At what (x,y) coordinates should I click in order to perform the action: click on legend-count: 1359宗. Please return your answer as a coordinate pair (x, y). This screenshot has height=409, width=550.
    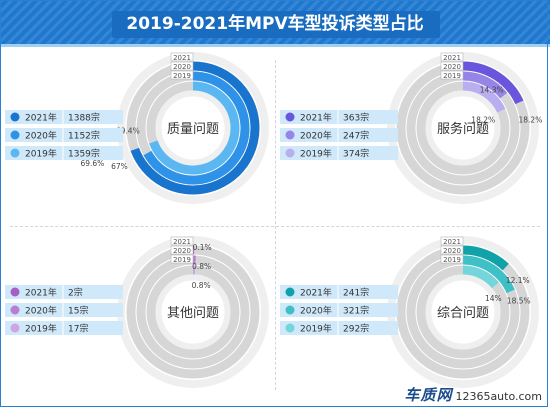
    Looking at the image, I should click on (84, 154).